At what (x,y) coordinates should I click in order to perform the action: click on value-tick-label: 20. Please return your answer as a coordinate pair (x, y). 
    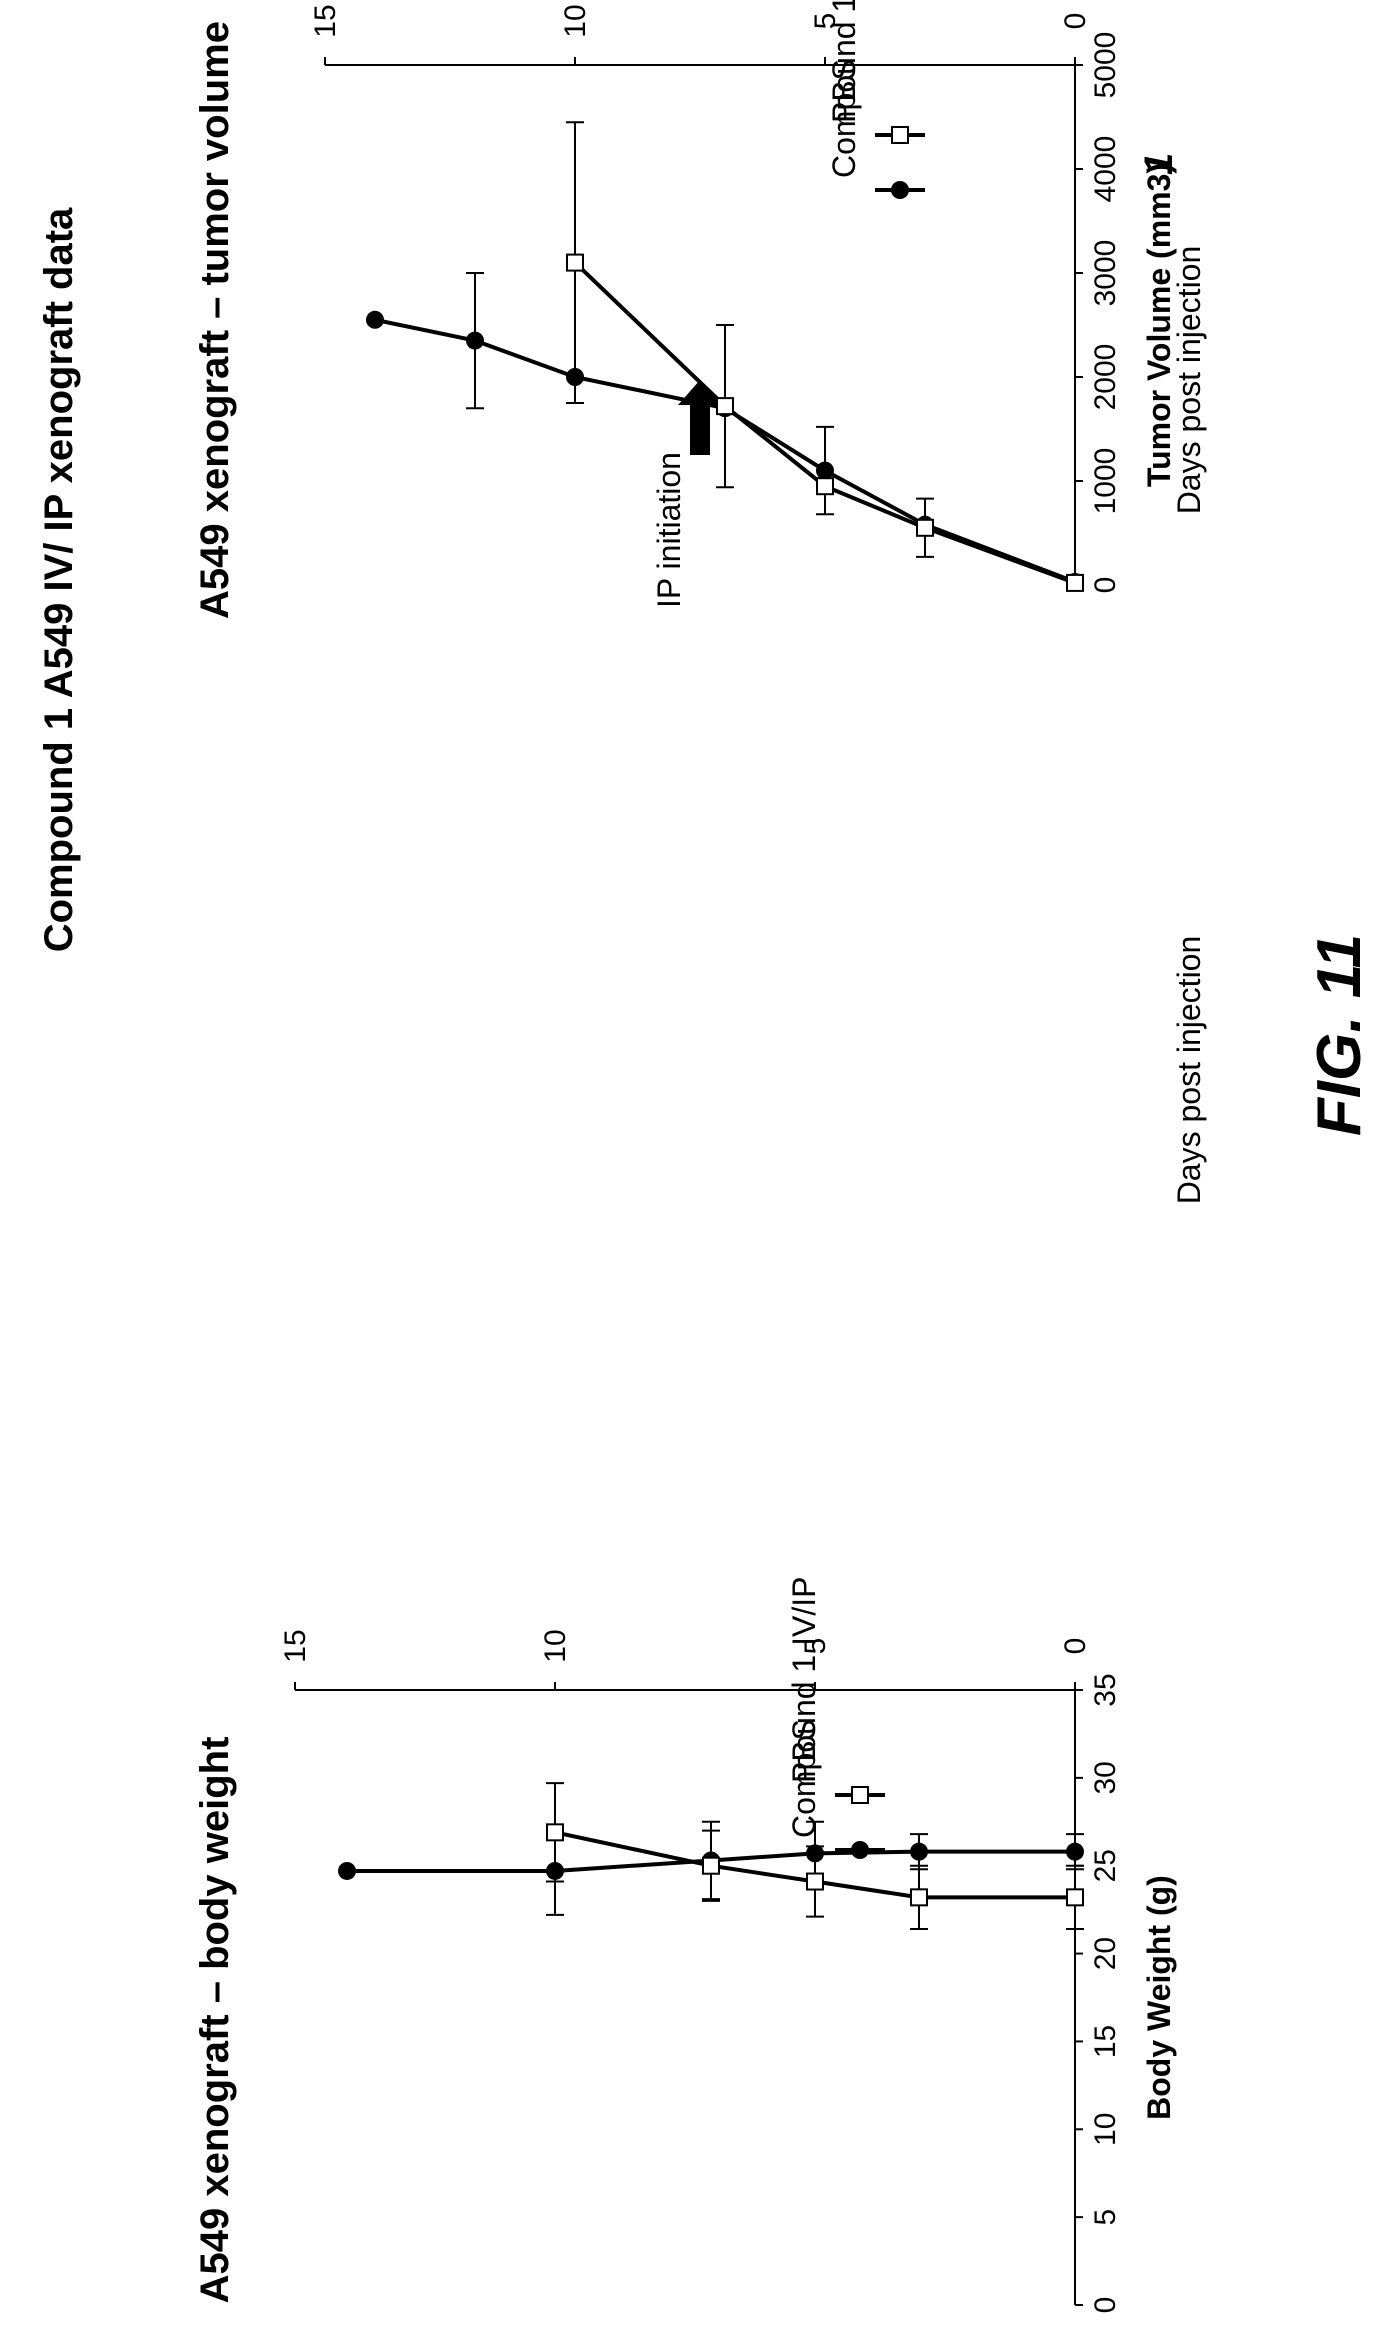
    Looking at the image, I should click on (1105, 1953).